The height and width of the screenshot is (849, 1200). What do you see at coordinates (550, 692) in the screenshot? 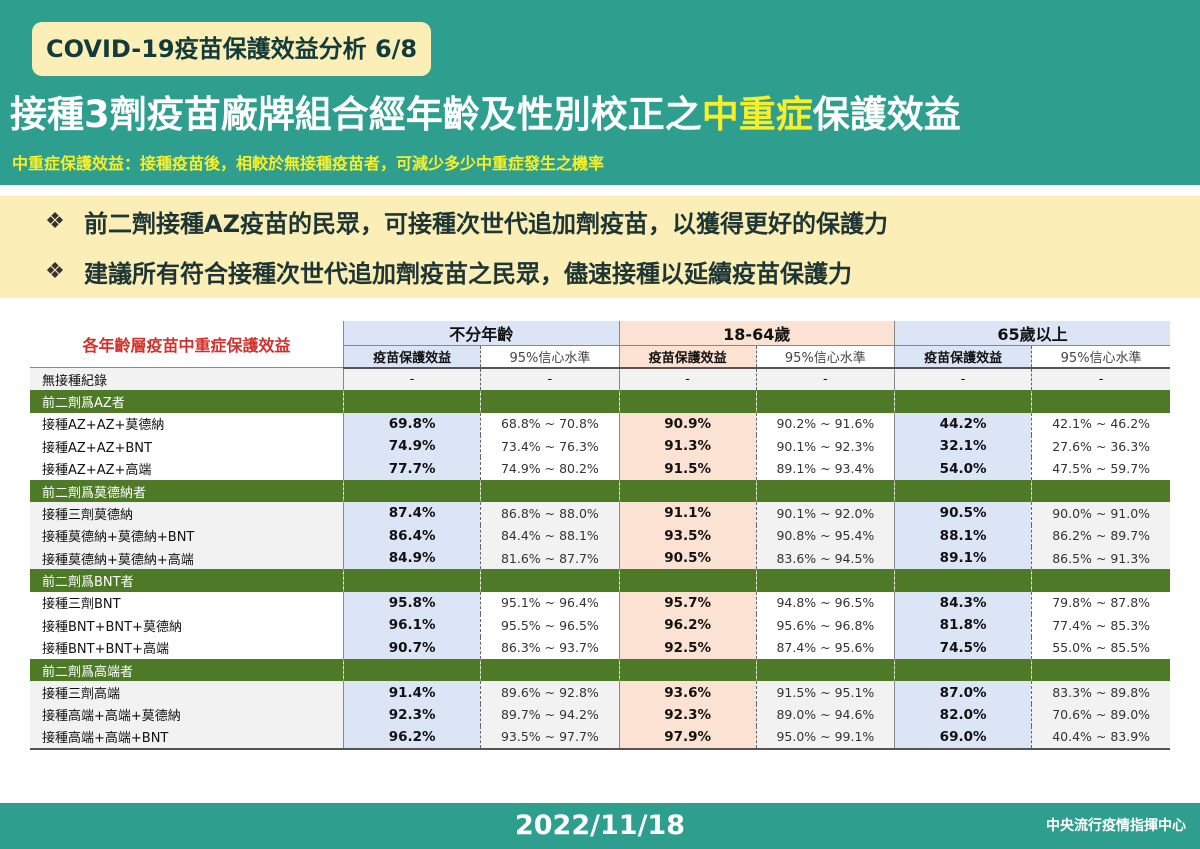
I see `ci-value: 89.6% ~ 92.8%` at bounding box center [550, 692].